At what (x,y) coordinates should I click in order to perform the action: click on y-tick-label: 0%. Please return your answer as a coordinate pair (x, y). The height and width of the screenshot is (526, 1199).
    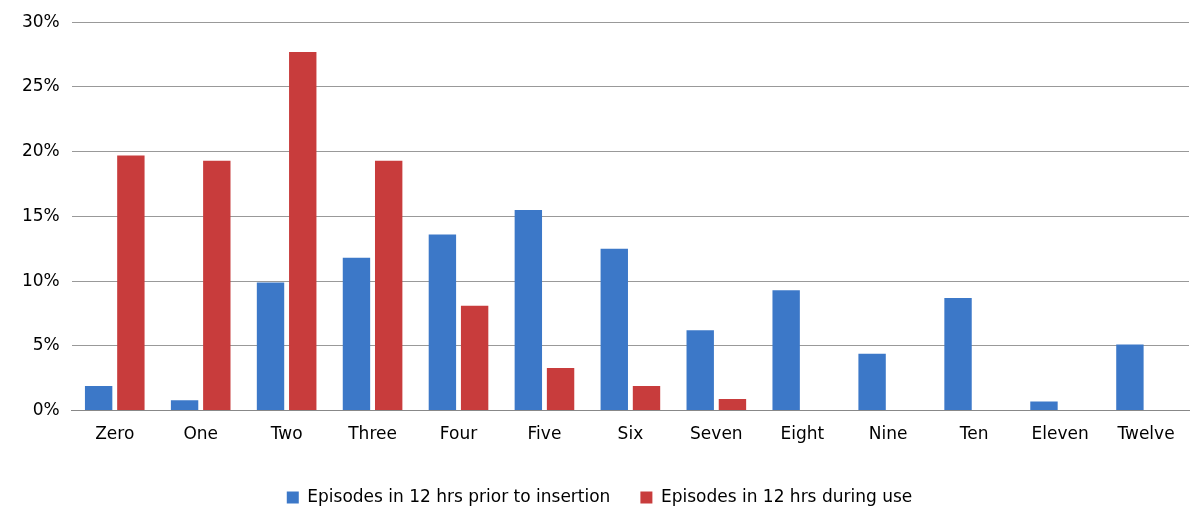
    Looking at the image, I should click on (46, 409).